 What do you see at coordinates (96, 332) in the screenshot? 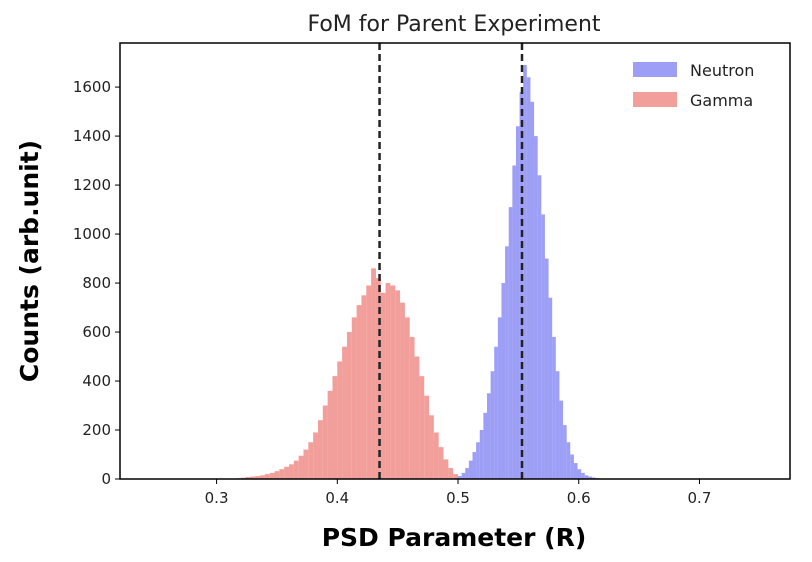
I see `y-tick-label: 600` at bounding box center [96, 332].